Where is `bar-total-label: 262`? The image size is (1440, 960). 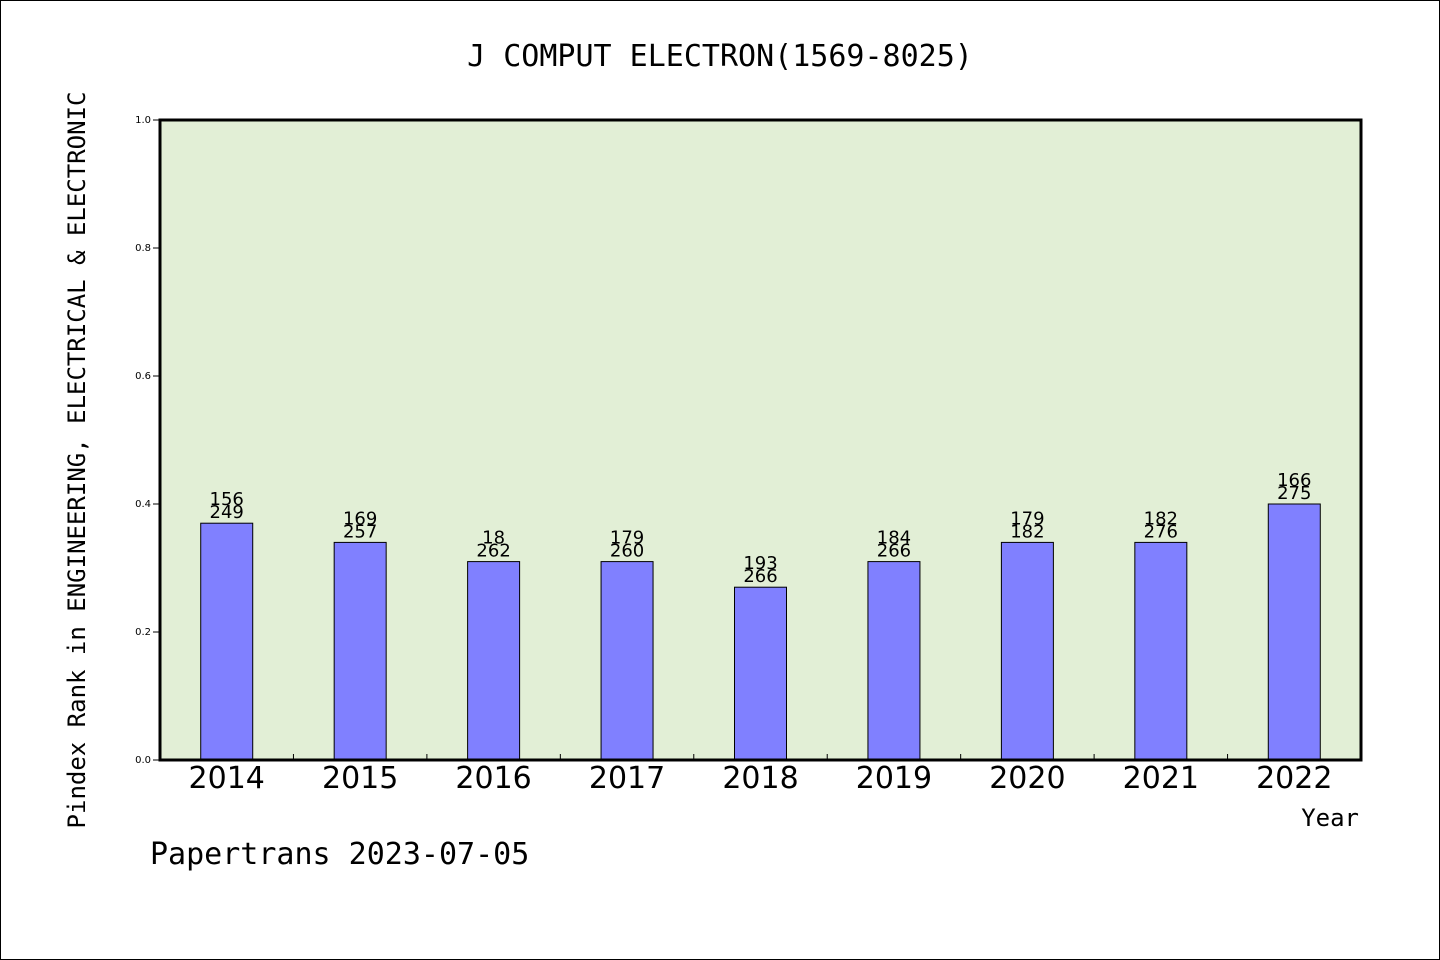
bar-total-label: 262 is located at coordinates (493, 551).